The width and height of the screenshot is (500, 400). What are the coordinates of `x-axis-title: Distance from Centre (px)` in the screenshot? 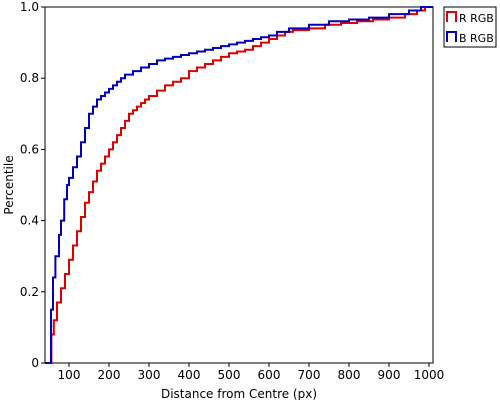 It's located at (239, 393).